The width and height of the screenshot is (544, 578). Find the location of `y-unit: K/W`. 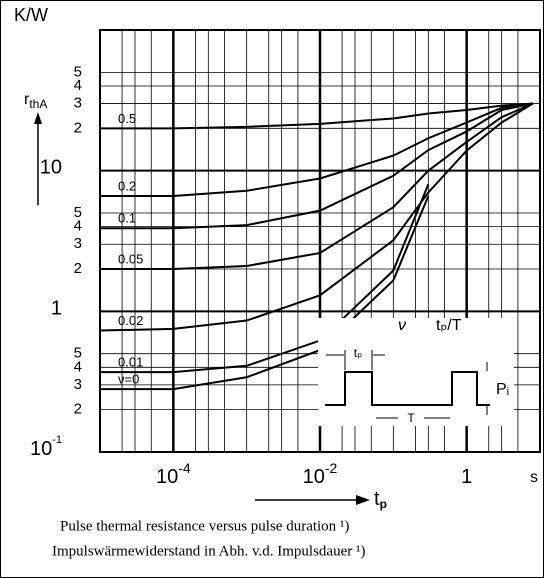

y-unit: K/W is located at coordinates (31, 15).